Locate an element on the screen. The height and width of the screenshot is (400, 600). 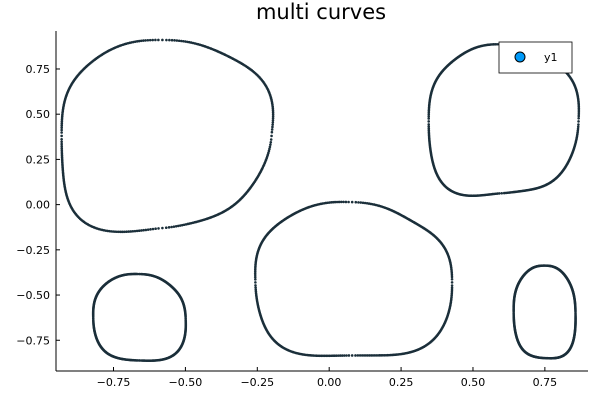
legend-box is located at coordinates (535, 57).